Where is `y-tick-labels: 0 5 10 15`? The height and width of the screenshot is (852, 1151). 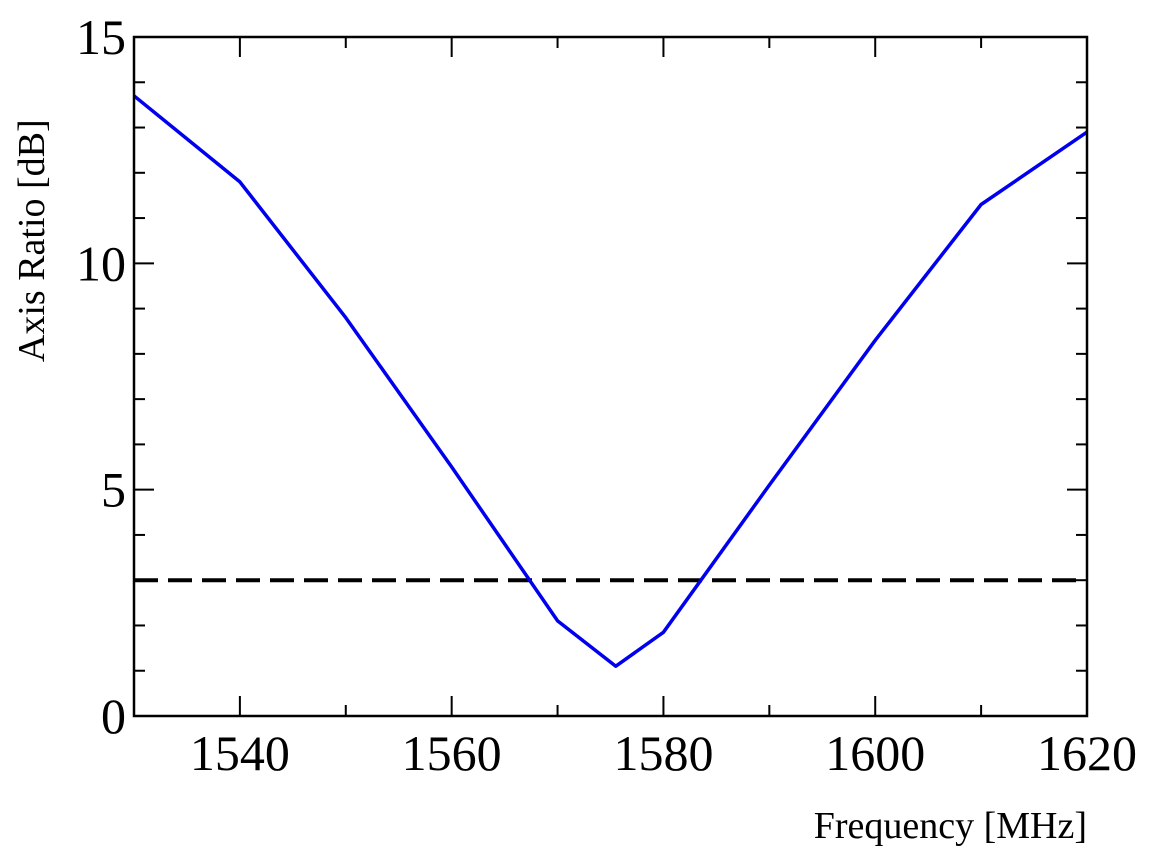
y-tick-labels: 0 5 10 15 is located at coordinates (101, 376).